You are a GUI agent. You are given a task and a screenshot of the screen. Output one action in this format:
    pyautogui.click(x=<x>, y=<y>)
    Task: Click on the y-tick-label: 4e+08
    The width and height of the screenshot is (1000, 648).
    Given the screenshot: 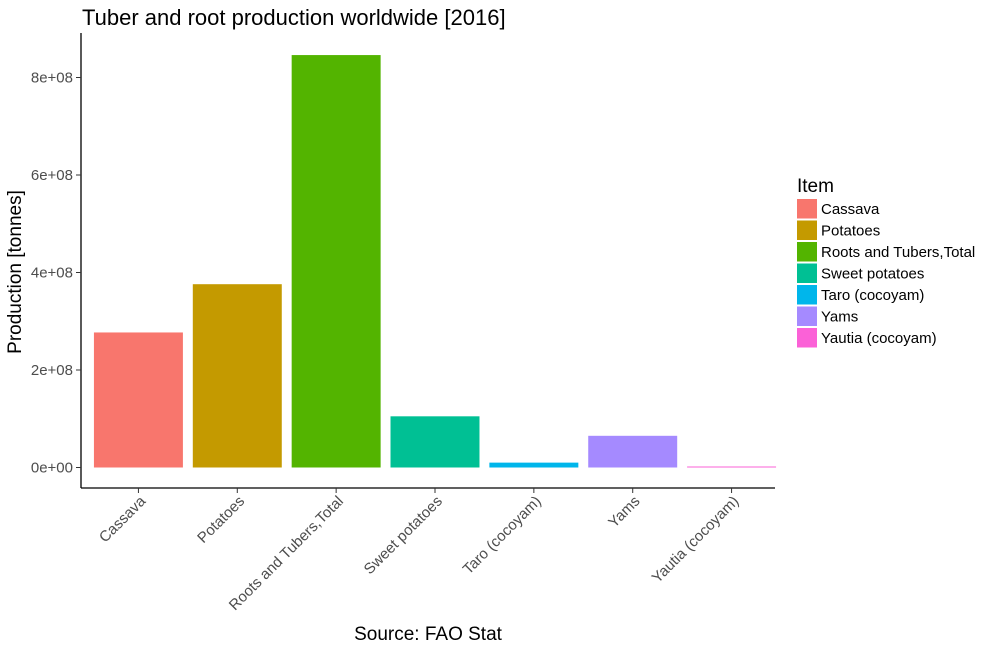 What is the action you would take?
    pyautogui.click(x=52, y=273)
    